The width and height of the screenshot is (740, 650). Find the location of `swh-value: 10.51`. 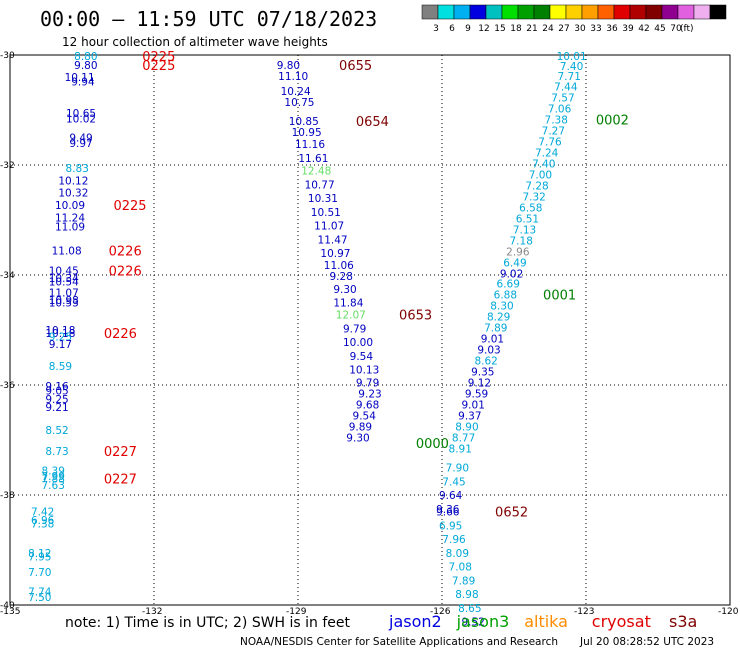

swh-value: 10.51 is located at coordinates (326, 213).